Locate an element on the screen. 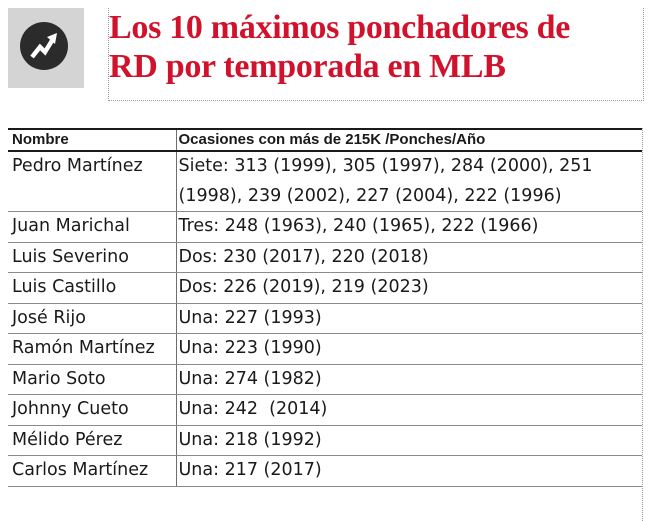 This screenshot has height=521, width=671. player-occasions: Una: 274 (1982) is located at coordinates (408, 379).